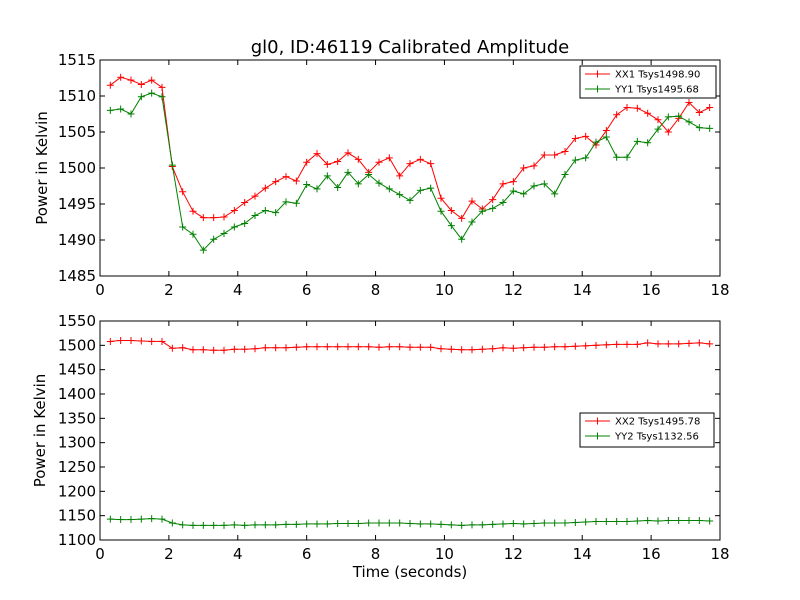  Describe the element at coordinates (77, 321) in the screenshot. I see `y-tick-label: 1550` at that location.